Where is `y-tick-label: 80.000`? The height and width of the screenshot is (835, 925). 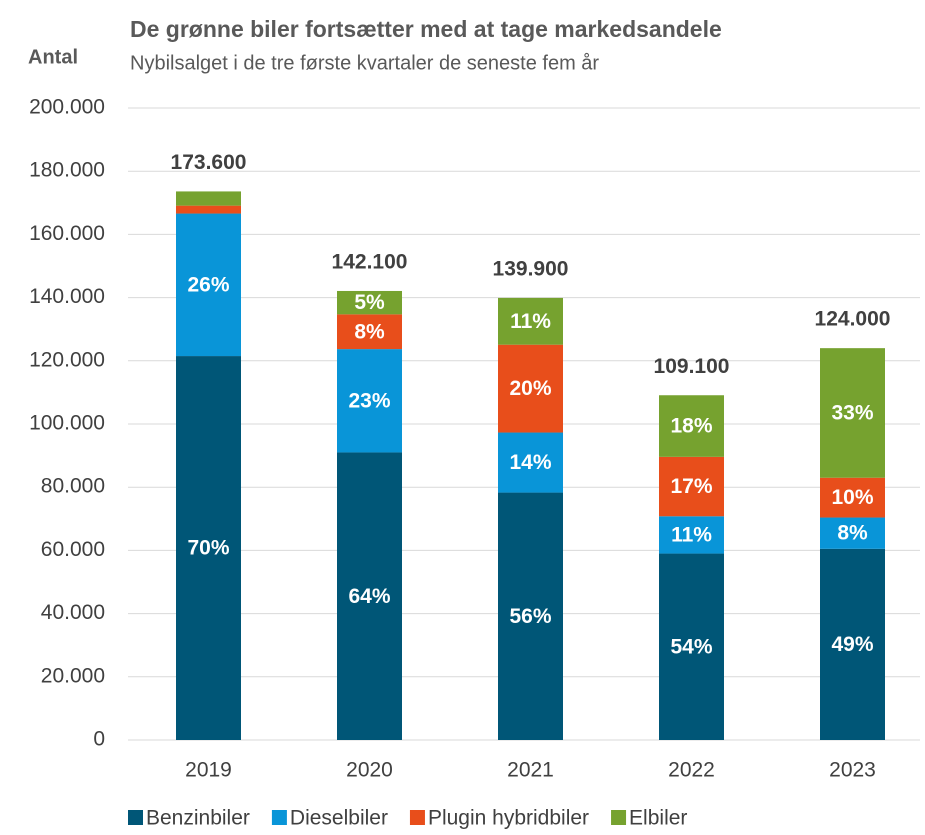 y-tick-label: 80.000 is located at coordinates (73, 486).